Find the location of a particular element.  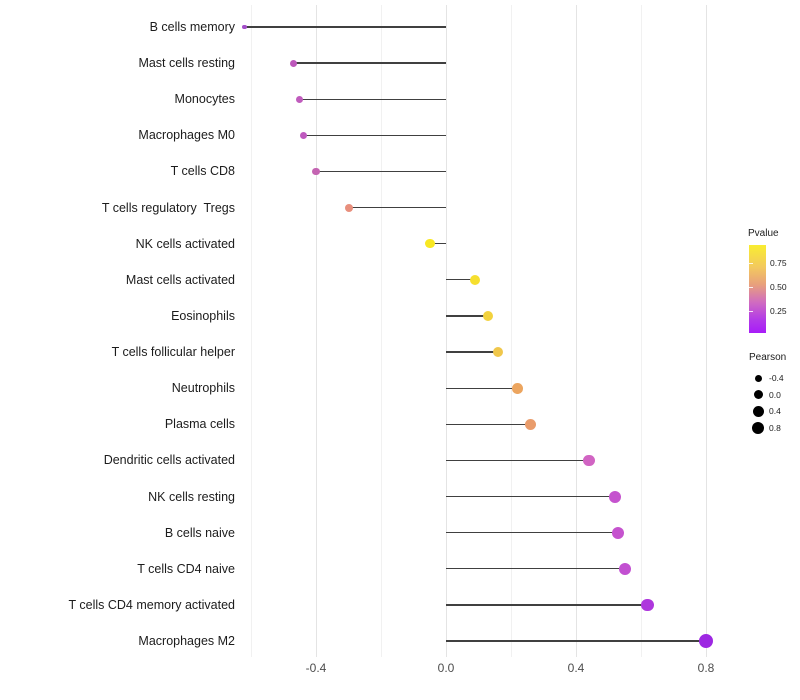

category-label: Mast cells activated is located at coordinates (180, 279).